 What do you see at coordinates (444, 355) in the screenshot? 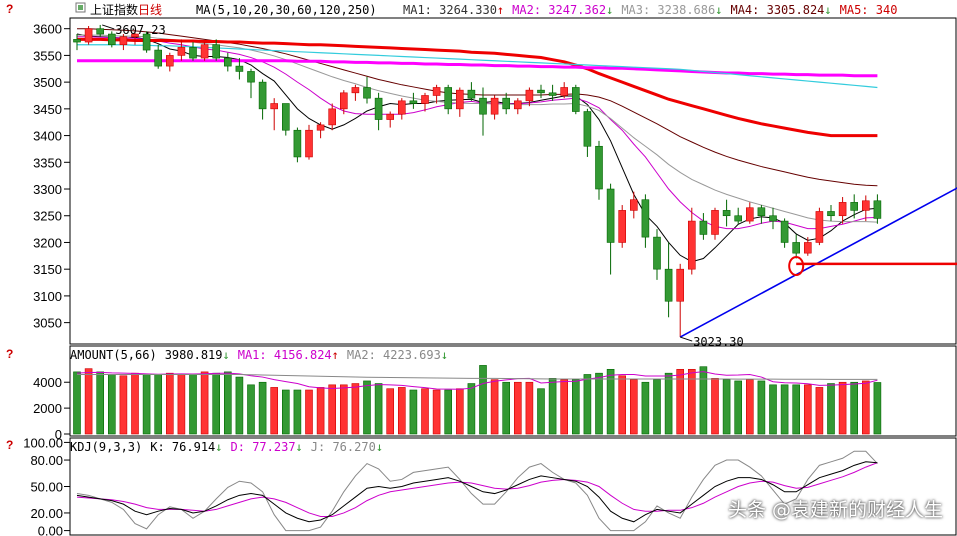
I see `volume-ma2-arrow: ↓` at bounding box center [444, 355].